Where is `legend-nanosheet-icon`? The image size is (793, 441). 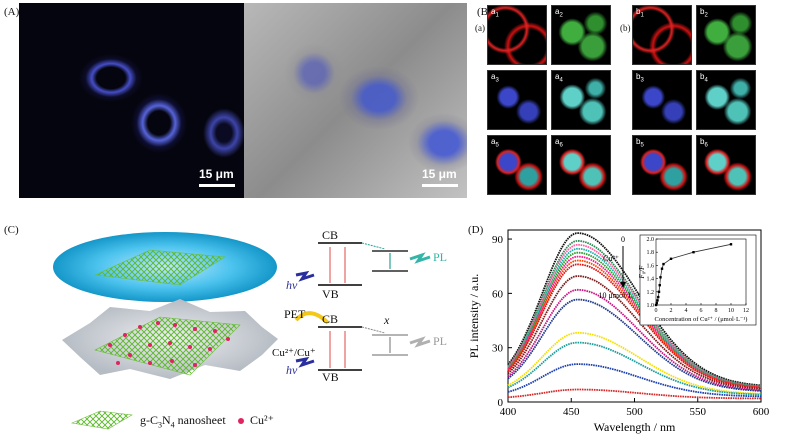 legend-nanosheet-icon is located at coordinates (101, 420).